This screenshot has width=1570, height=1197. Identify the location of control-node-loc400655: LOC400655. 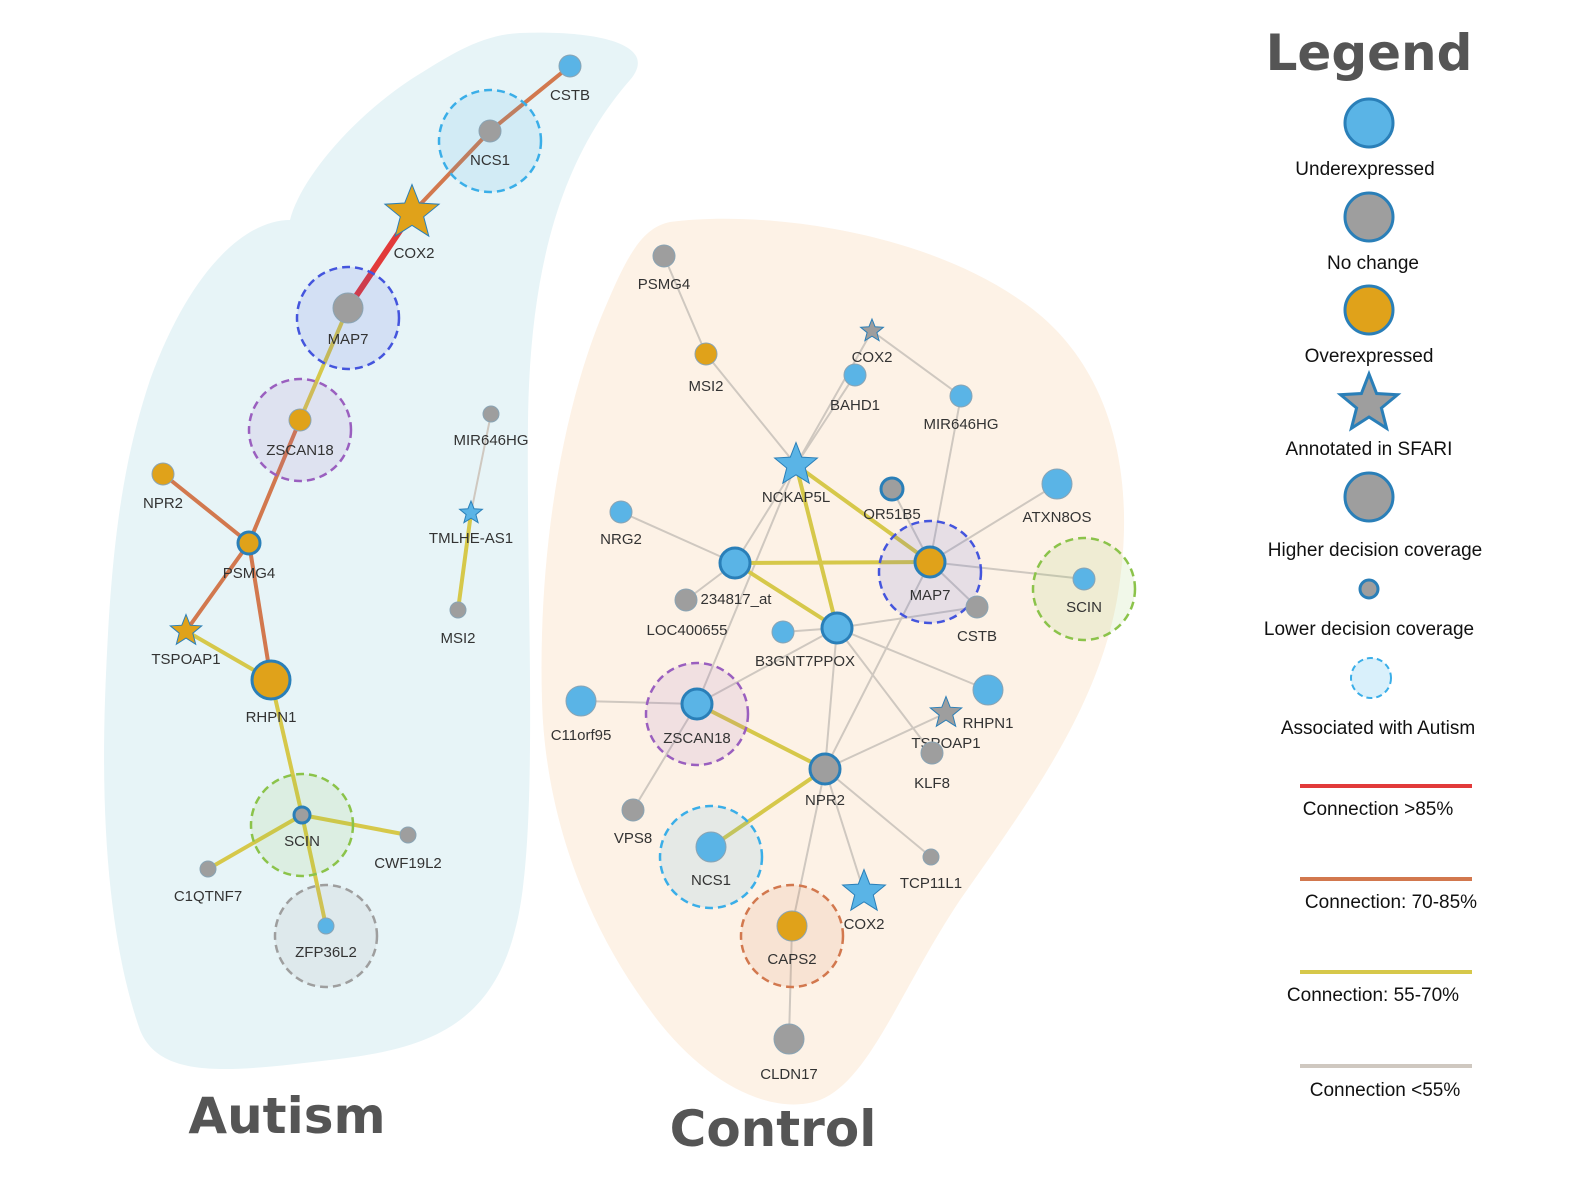
(721, 632).